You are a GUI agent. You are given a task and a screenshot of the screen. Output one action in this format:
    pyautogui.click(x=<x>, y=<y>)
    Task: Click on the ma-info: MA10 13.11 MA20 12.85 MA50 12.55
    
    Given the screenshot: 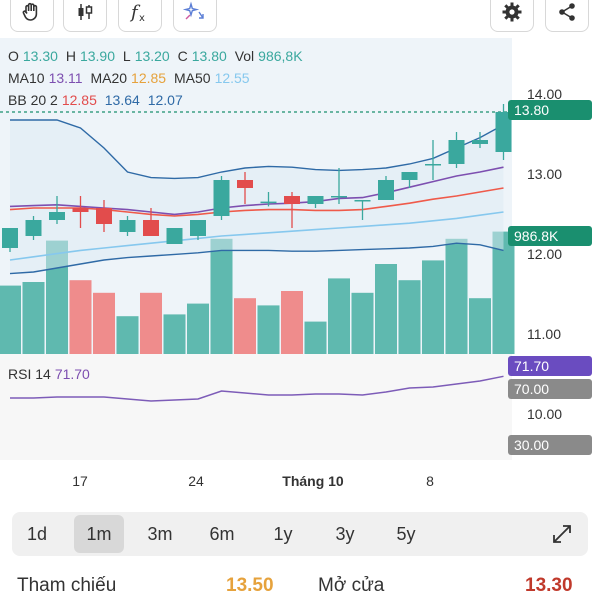 What is the action you would take?
    pyautogui.click(x=129, y=78)
    